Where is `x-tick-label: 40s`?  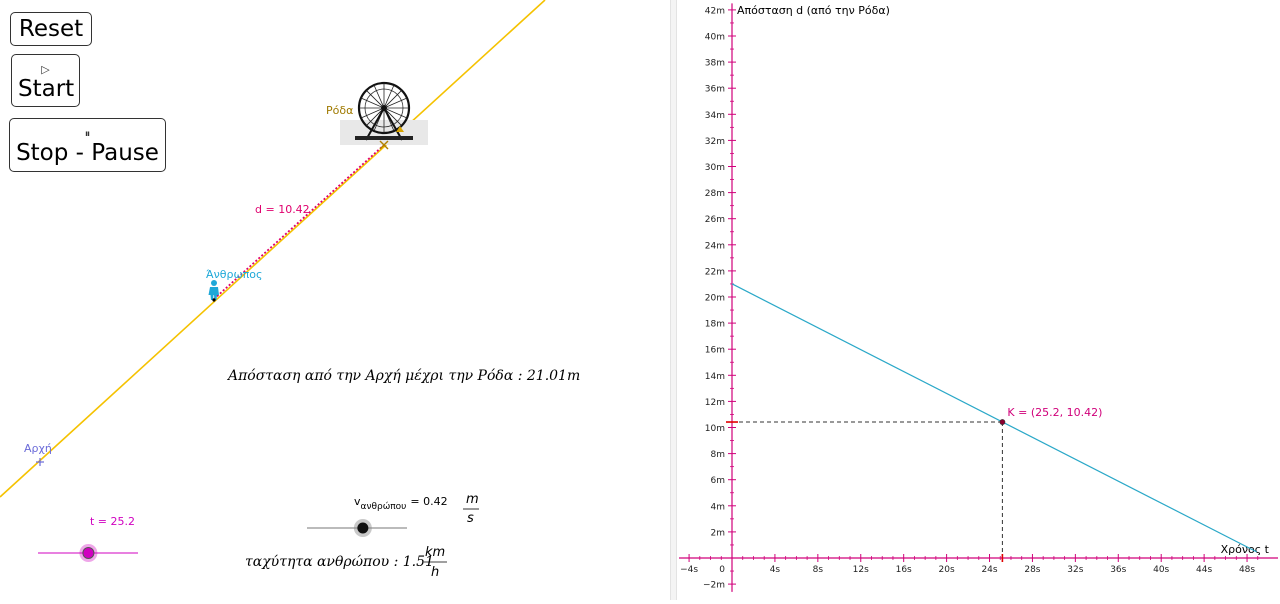
x-tick-label: 40s is located at coordinates (1161, 570).